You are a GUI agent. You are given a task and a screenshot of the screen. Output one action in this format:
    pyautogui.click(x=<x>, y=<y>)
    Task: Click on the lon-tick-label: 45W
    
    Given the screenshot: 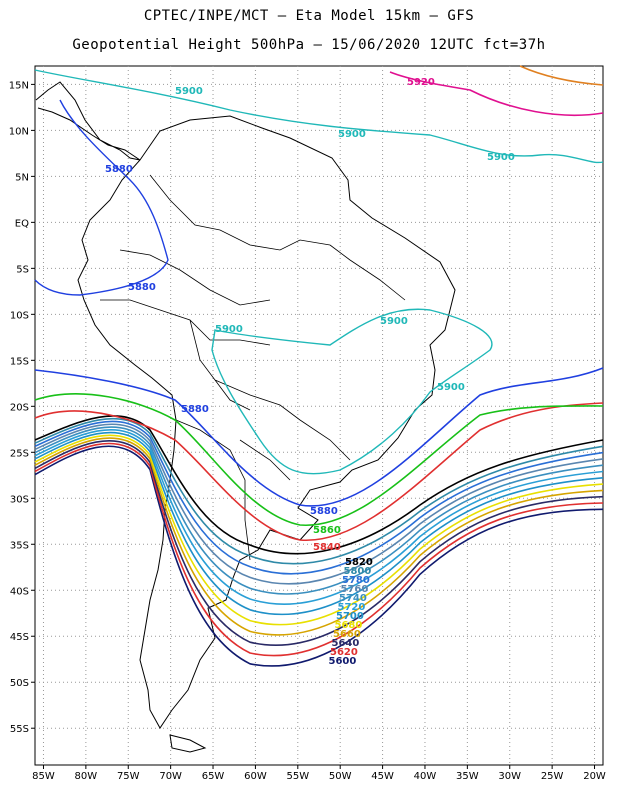 What is the action you would take?
    pyautogui.click(x=382, y=776)
    